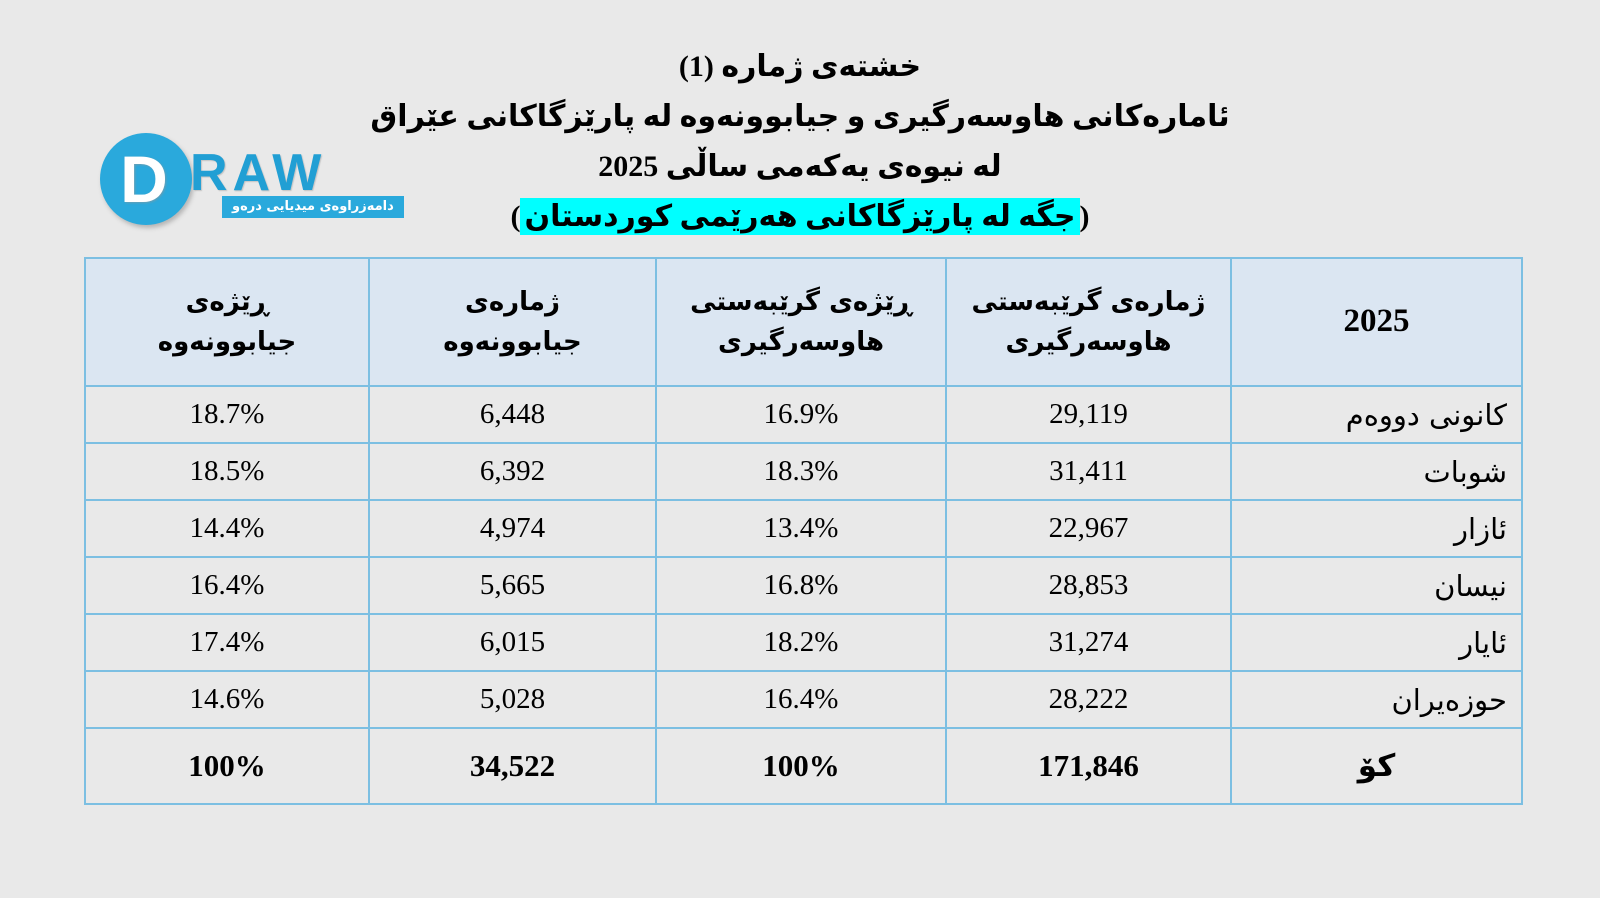  Describe the element at coordinates (227, 471) in the screenshot. I see `divorce-rate-cell: 18.5%` at that location.